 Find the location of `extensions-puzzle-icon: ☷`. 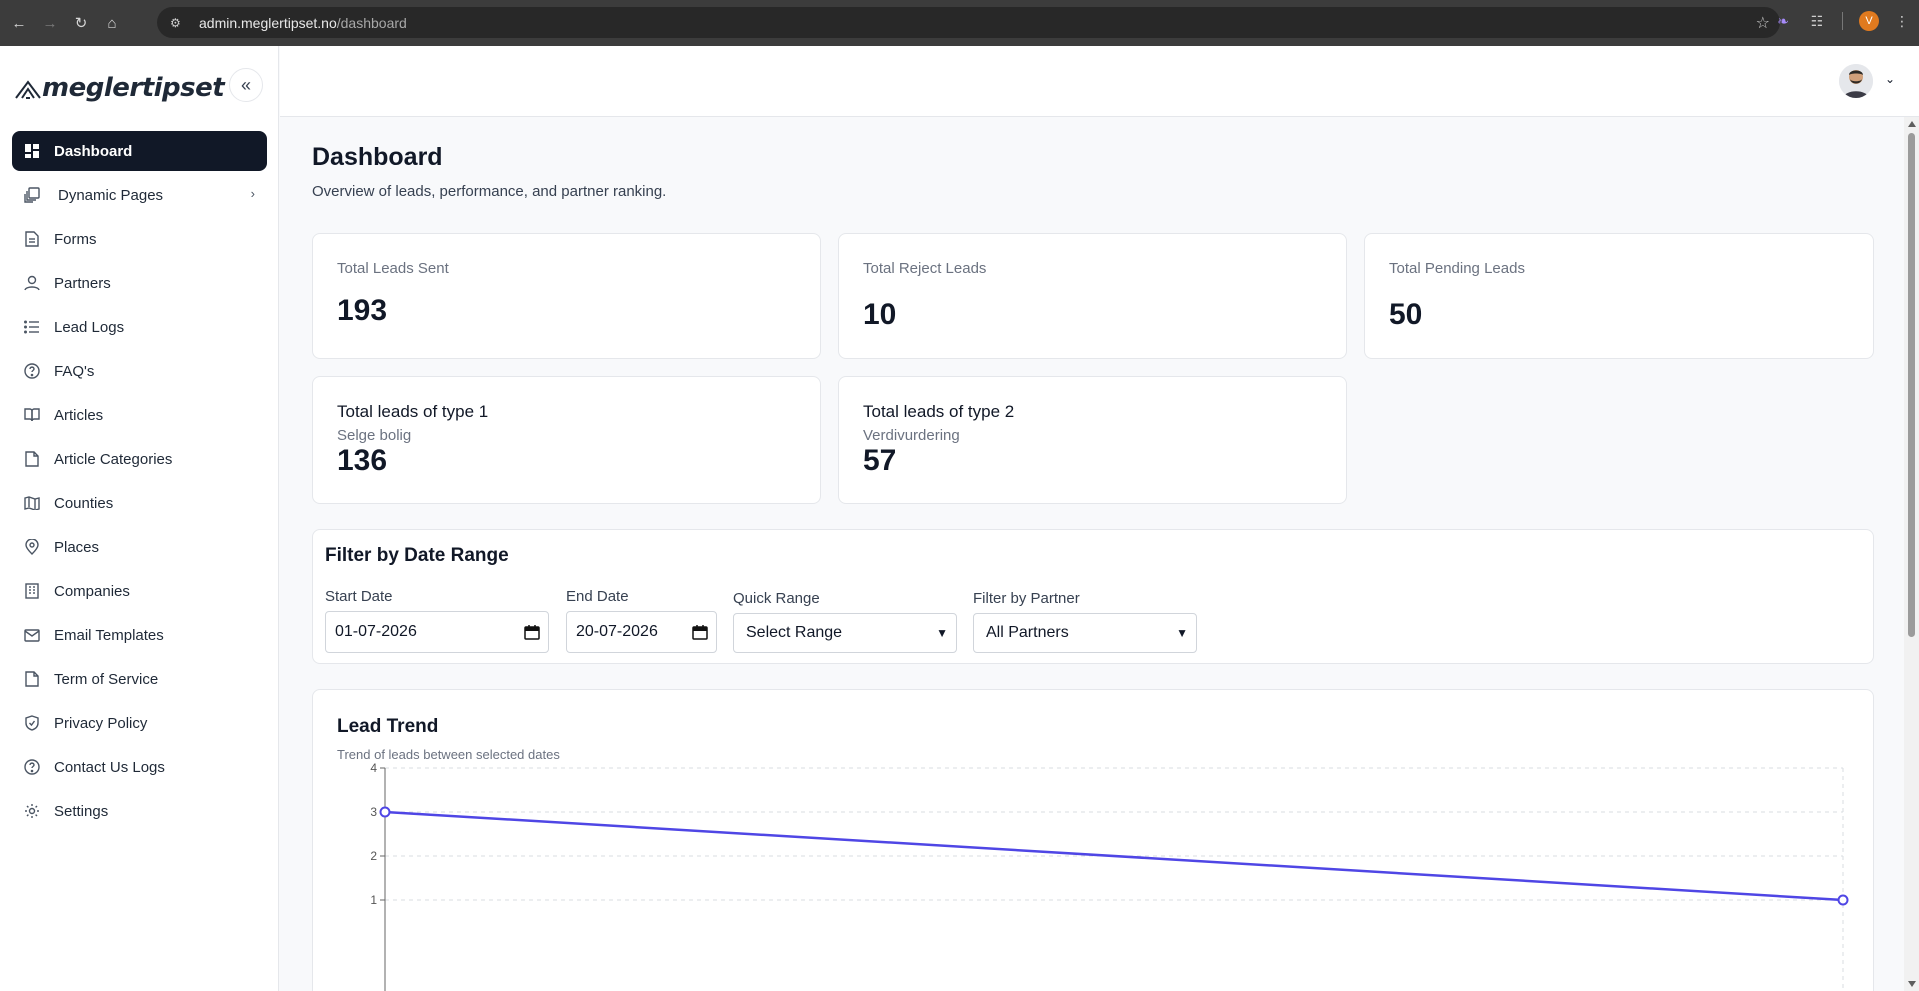

extensions-puzzle-icon: ☷ is located at coordinates (1817, 20).